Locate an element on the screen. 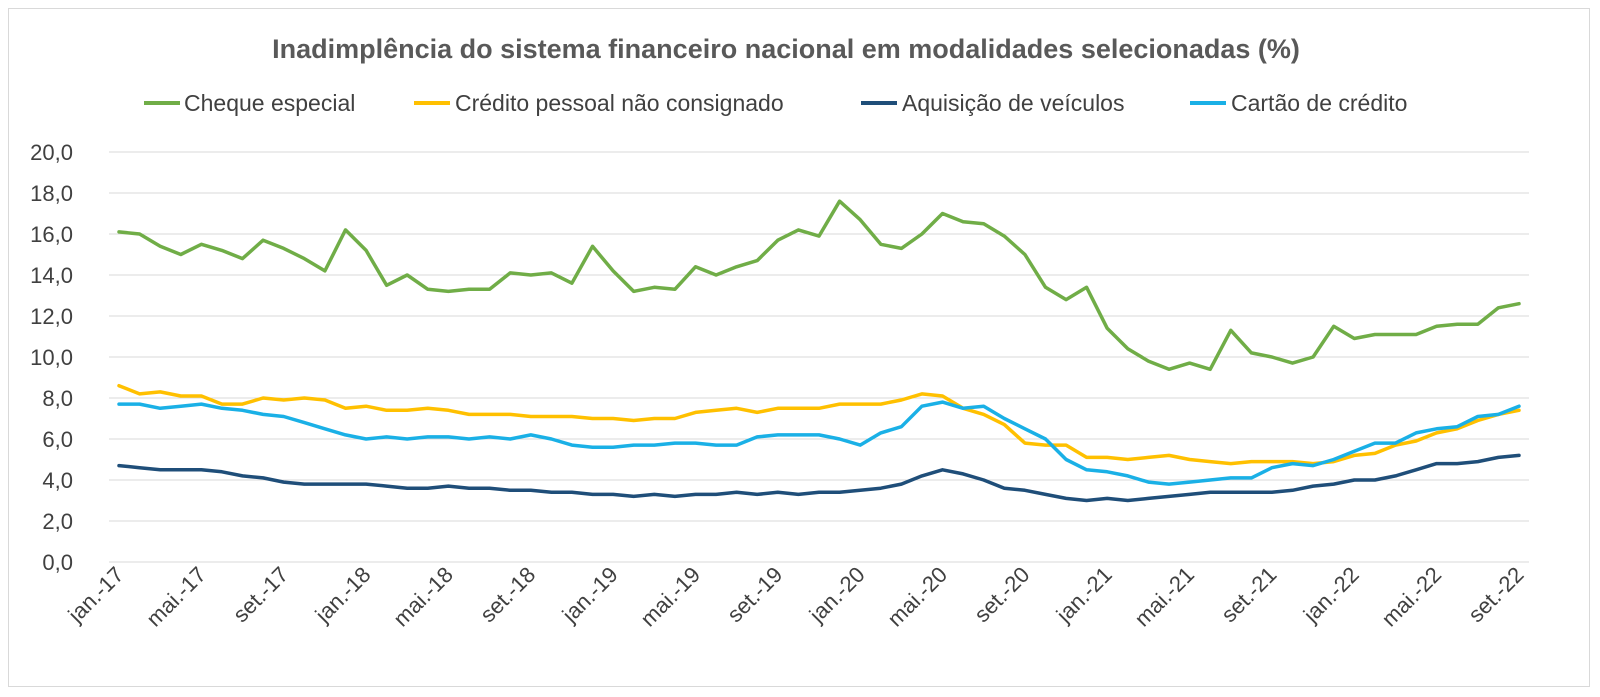 The image size is (1600, 697). legend-item-cartao-credito: Cartão de crédito is located at coordinates (1298, 103).